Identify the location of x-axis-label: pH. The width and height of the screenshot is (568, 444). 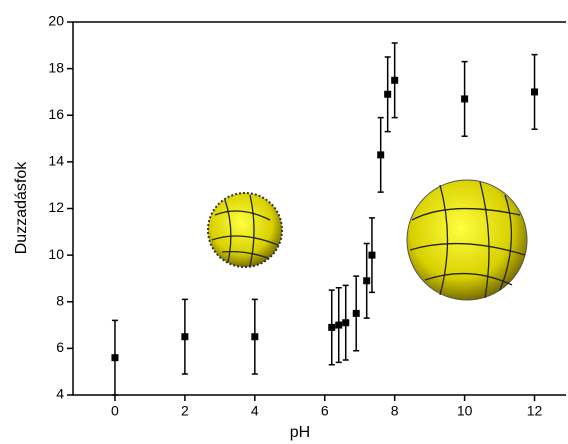
(300, 432).